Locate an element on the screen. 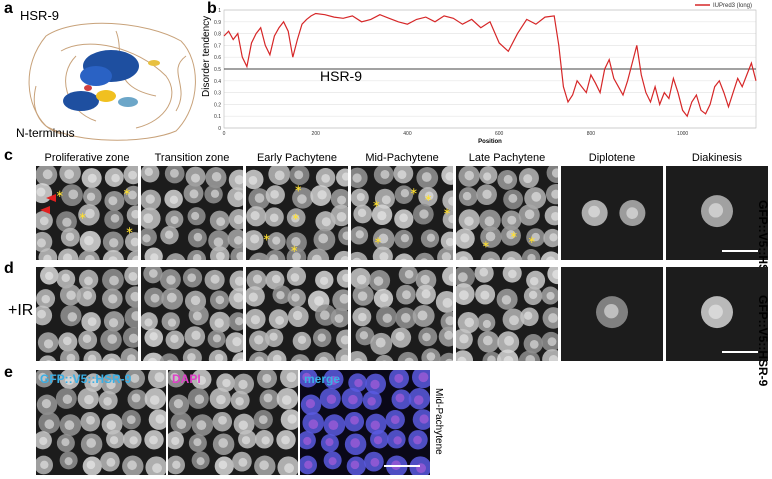 This screenshot has width=772, height=479. micrograph-c-proliferative: ∗ ∗ ∗ ∗ is located at coordinates (87, 213).